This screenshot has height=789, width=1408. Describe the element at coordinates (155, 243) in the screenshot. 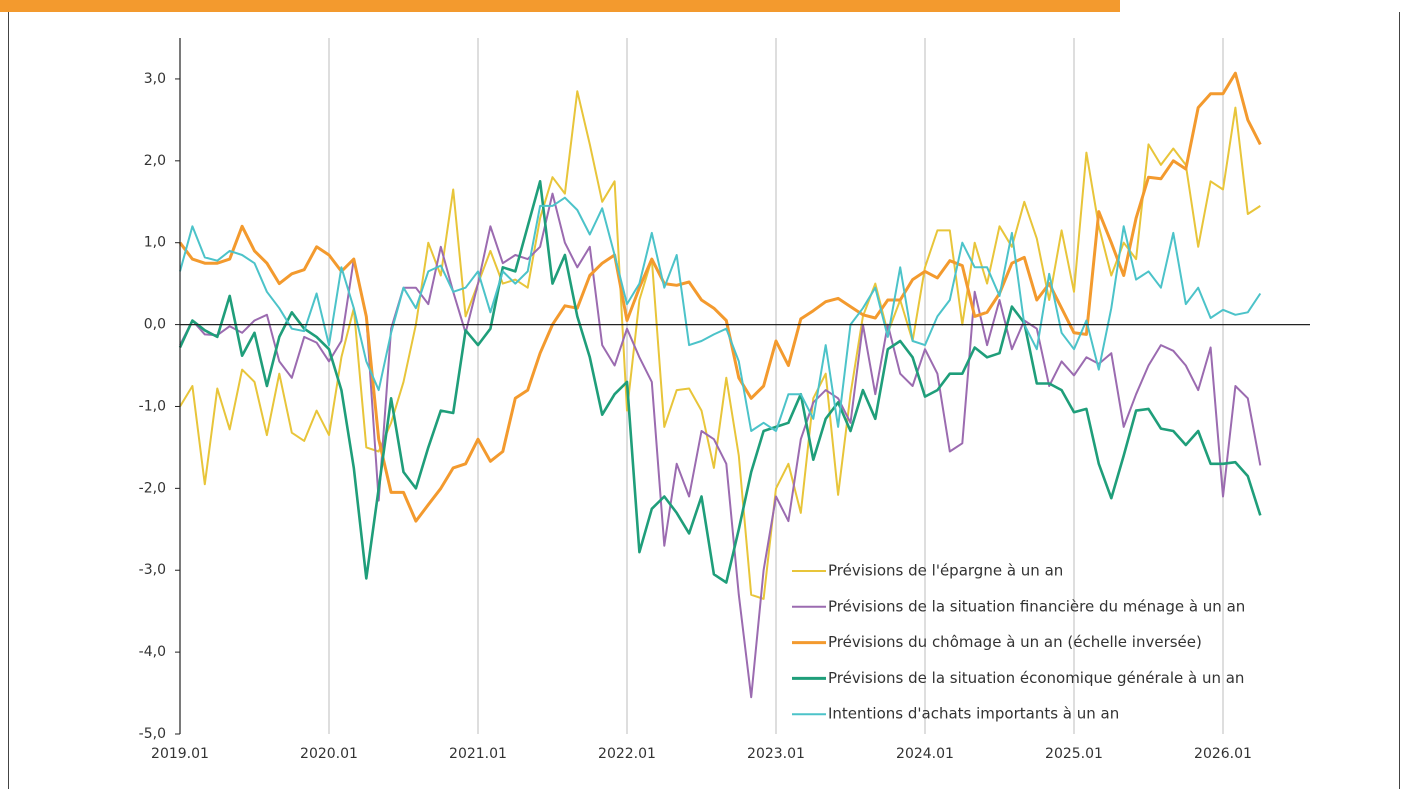

I see `y-tick-label: 1,0` at that location.